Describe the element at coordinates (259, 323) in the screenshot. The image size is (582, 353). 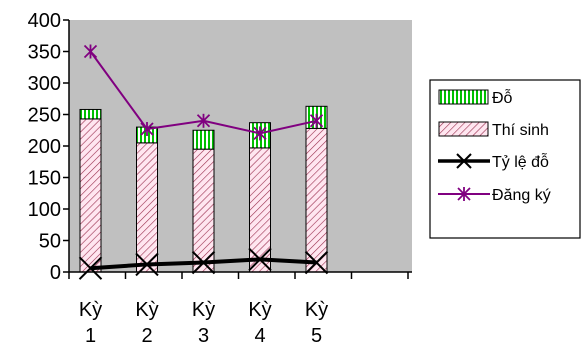
I see `x-tick-label: Kỳ 4` at that location.